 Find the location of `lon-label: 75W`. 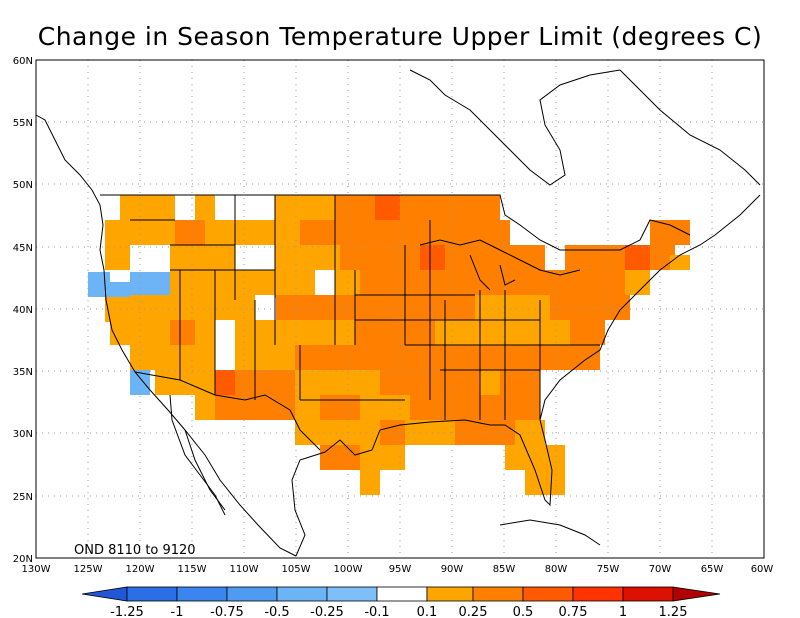

lon-label: 75W is located at coordinates (608, 569).